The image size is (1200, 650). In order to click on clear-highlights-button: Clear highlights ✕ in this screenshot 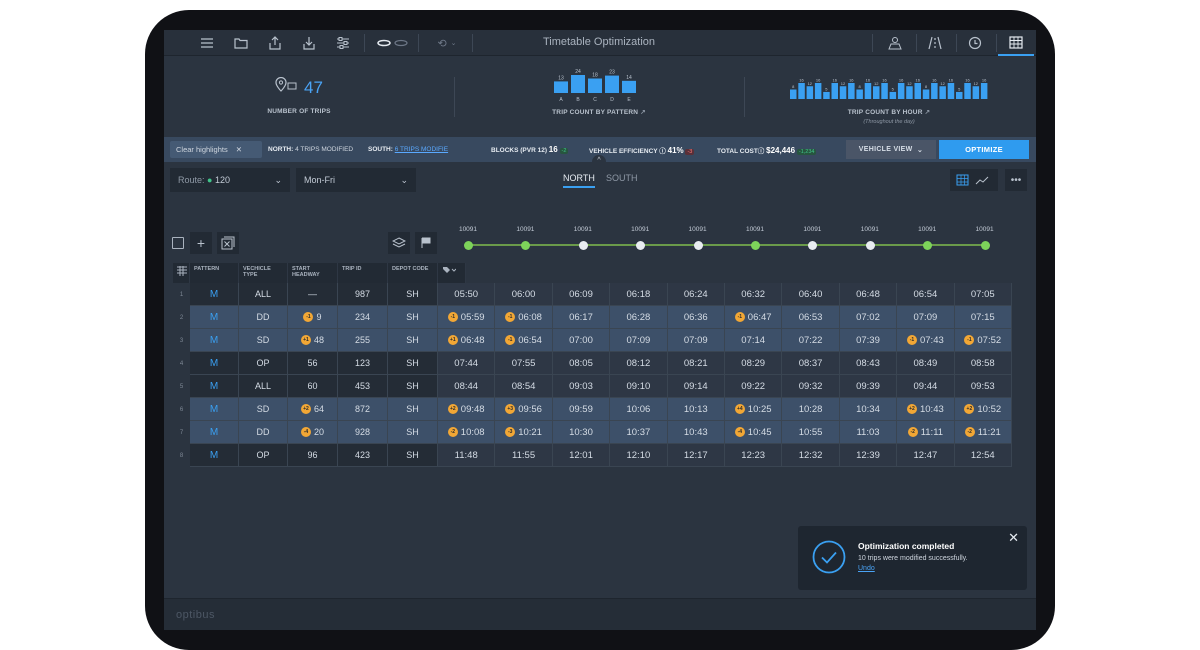, I will do `click(216, 149)`.